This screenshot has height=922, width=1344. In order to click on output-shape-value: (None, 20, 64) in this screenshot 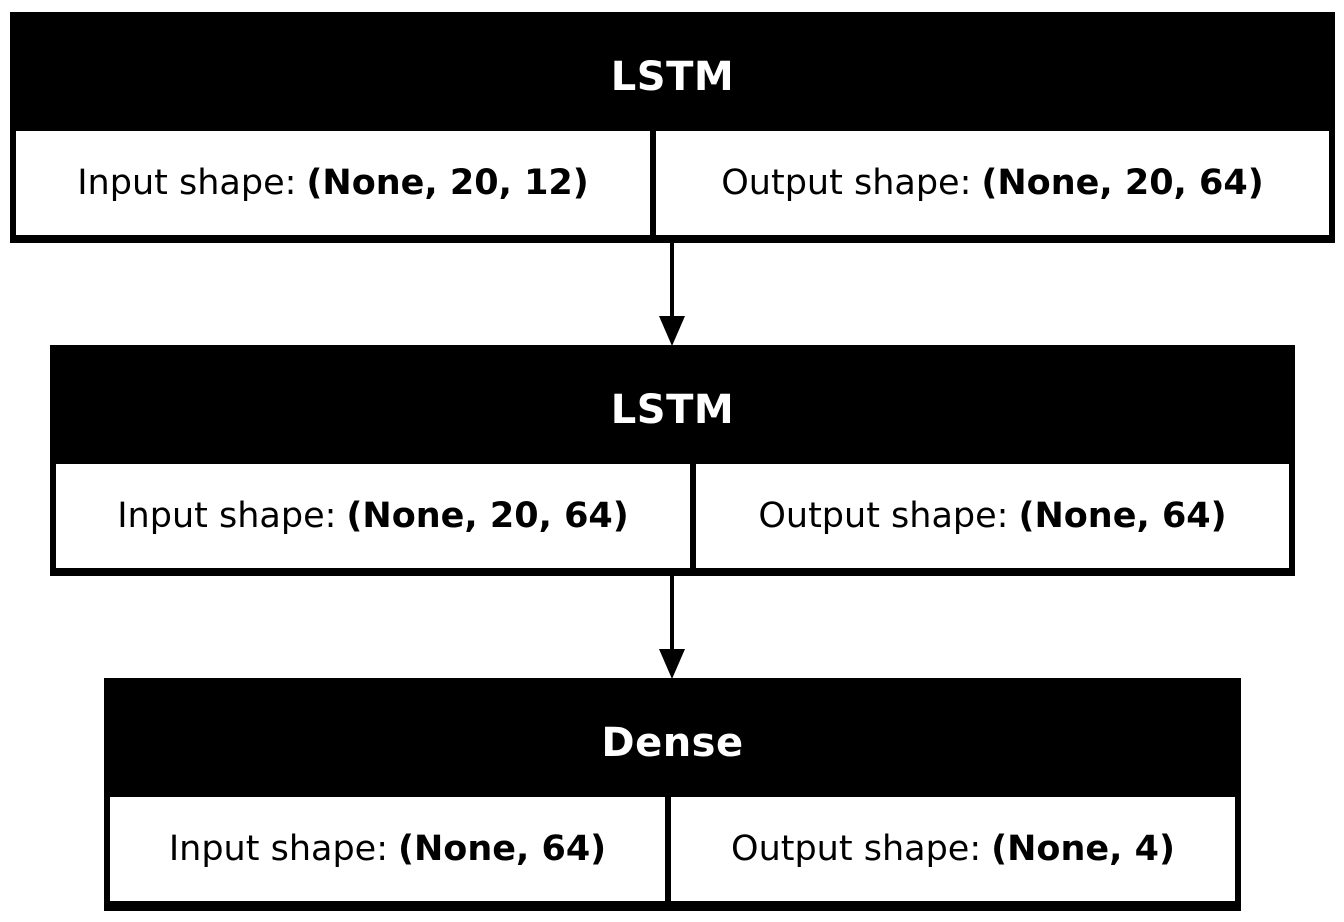, I will do `click(1122, 183)`.